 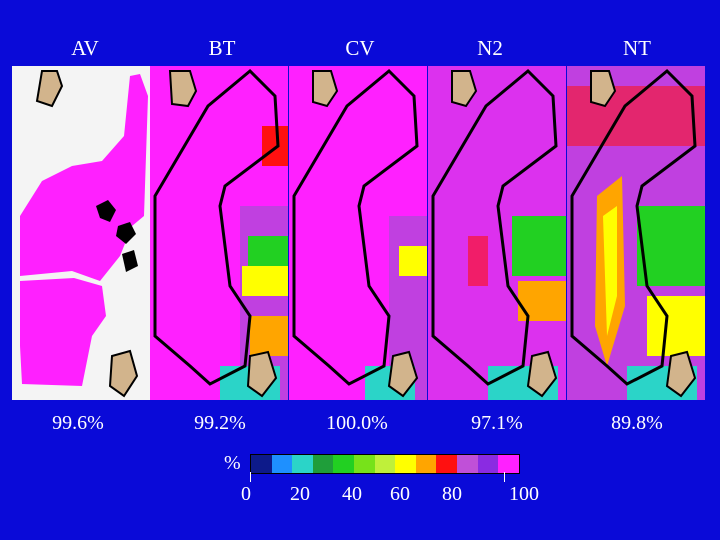 I want to click on map-panel-av, so click(x=81, y=233).